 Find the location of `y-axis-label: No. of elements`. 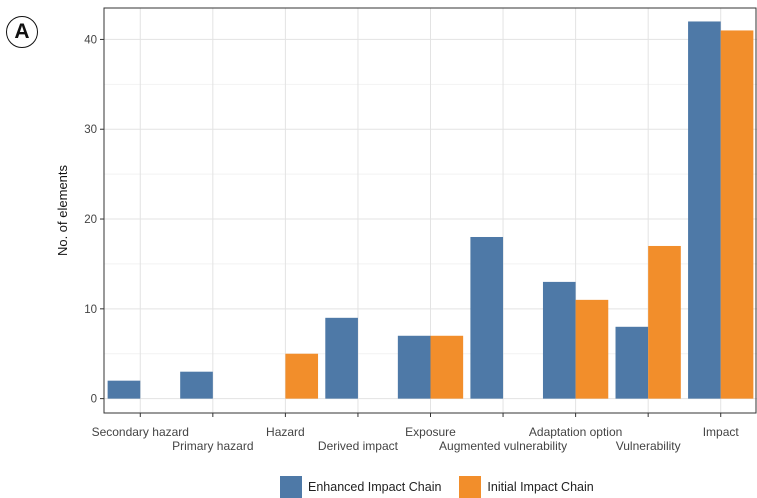

y-axis-label: No. of elements is located at coordinates (62, 210).